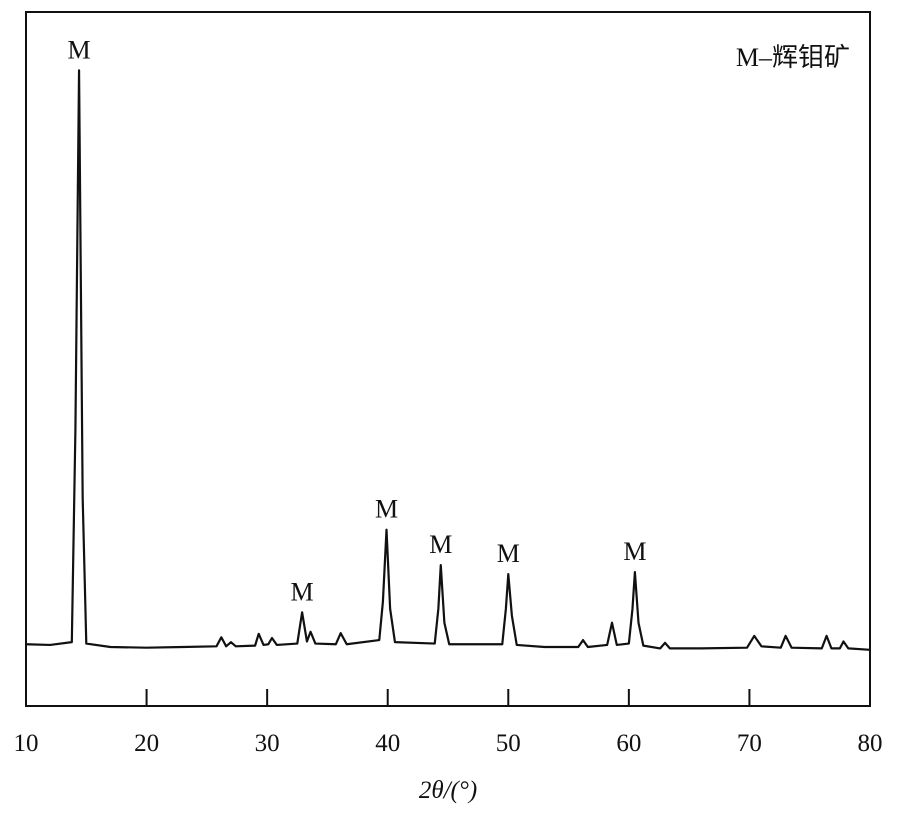 This screenshot has height=820, width=899. I want to click on x-axis-title: 2θ/(°), so click(448, 790).